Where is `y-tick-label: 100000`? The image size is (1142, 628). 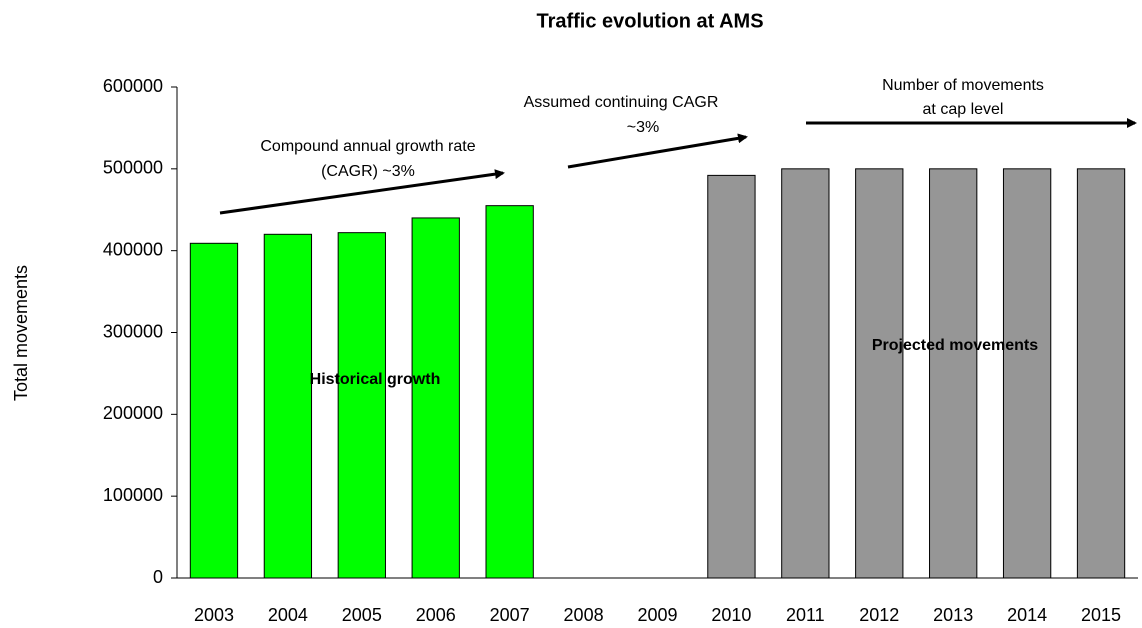 y-tick-label: 100000 is located at coordinates (133, 495).